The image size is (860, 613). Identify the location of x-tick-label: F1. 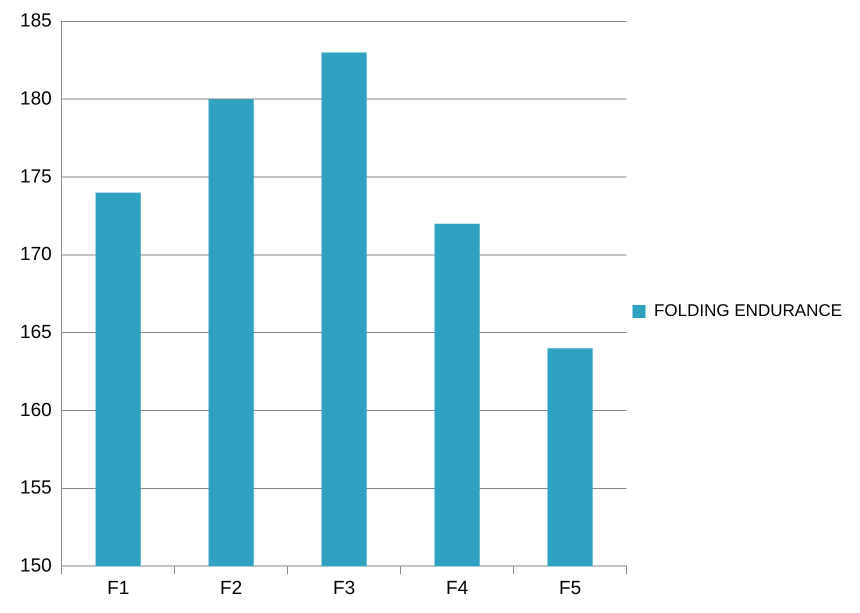
(118, 588).